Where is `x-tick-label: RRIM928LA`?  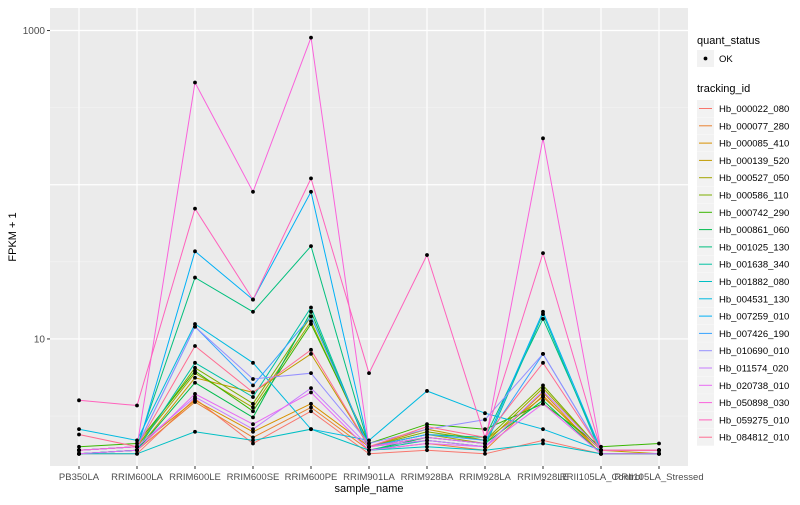 x-tick-label: RRIM928LA is located at coordinates (485, 477).